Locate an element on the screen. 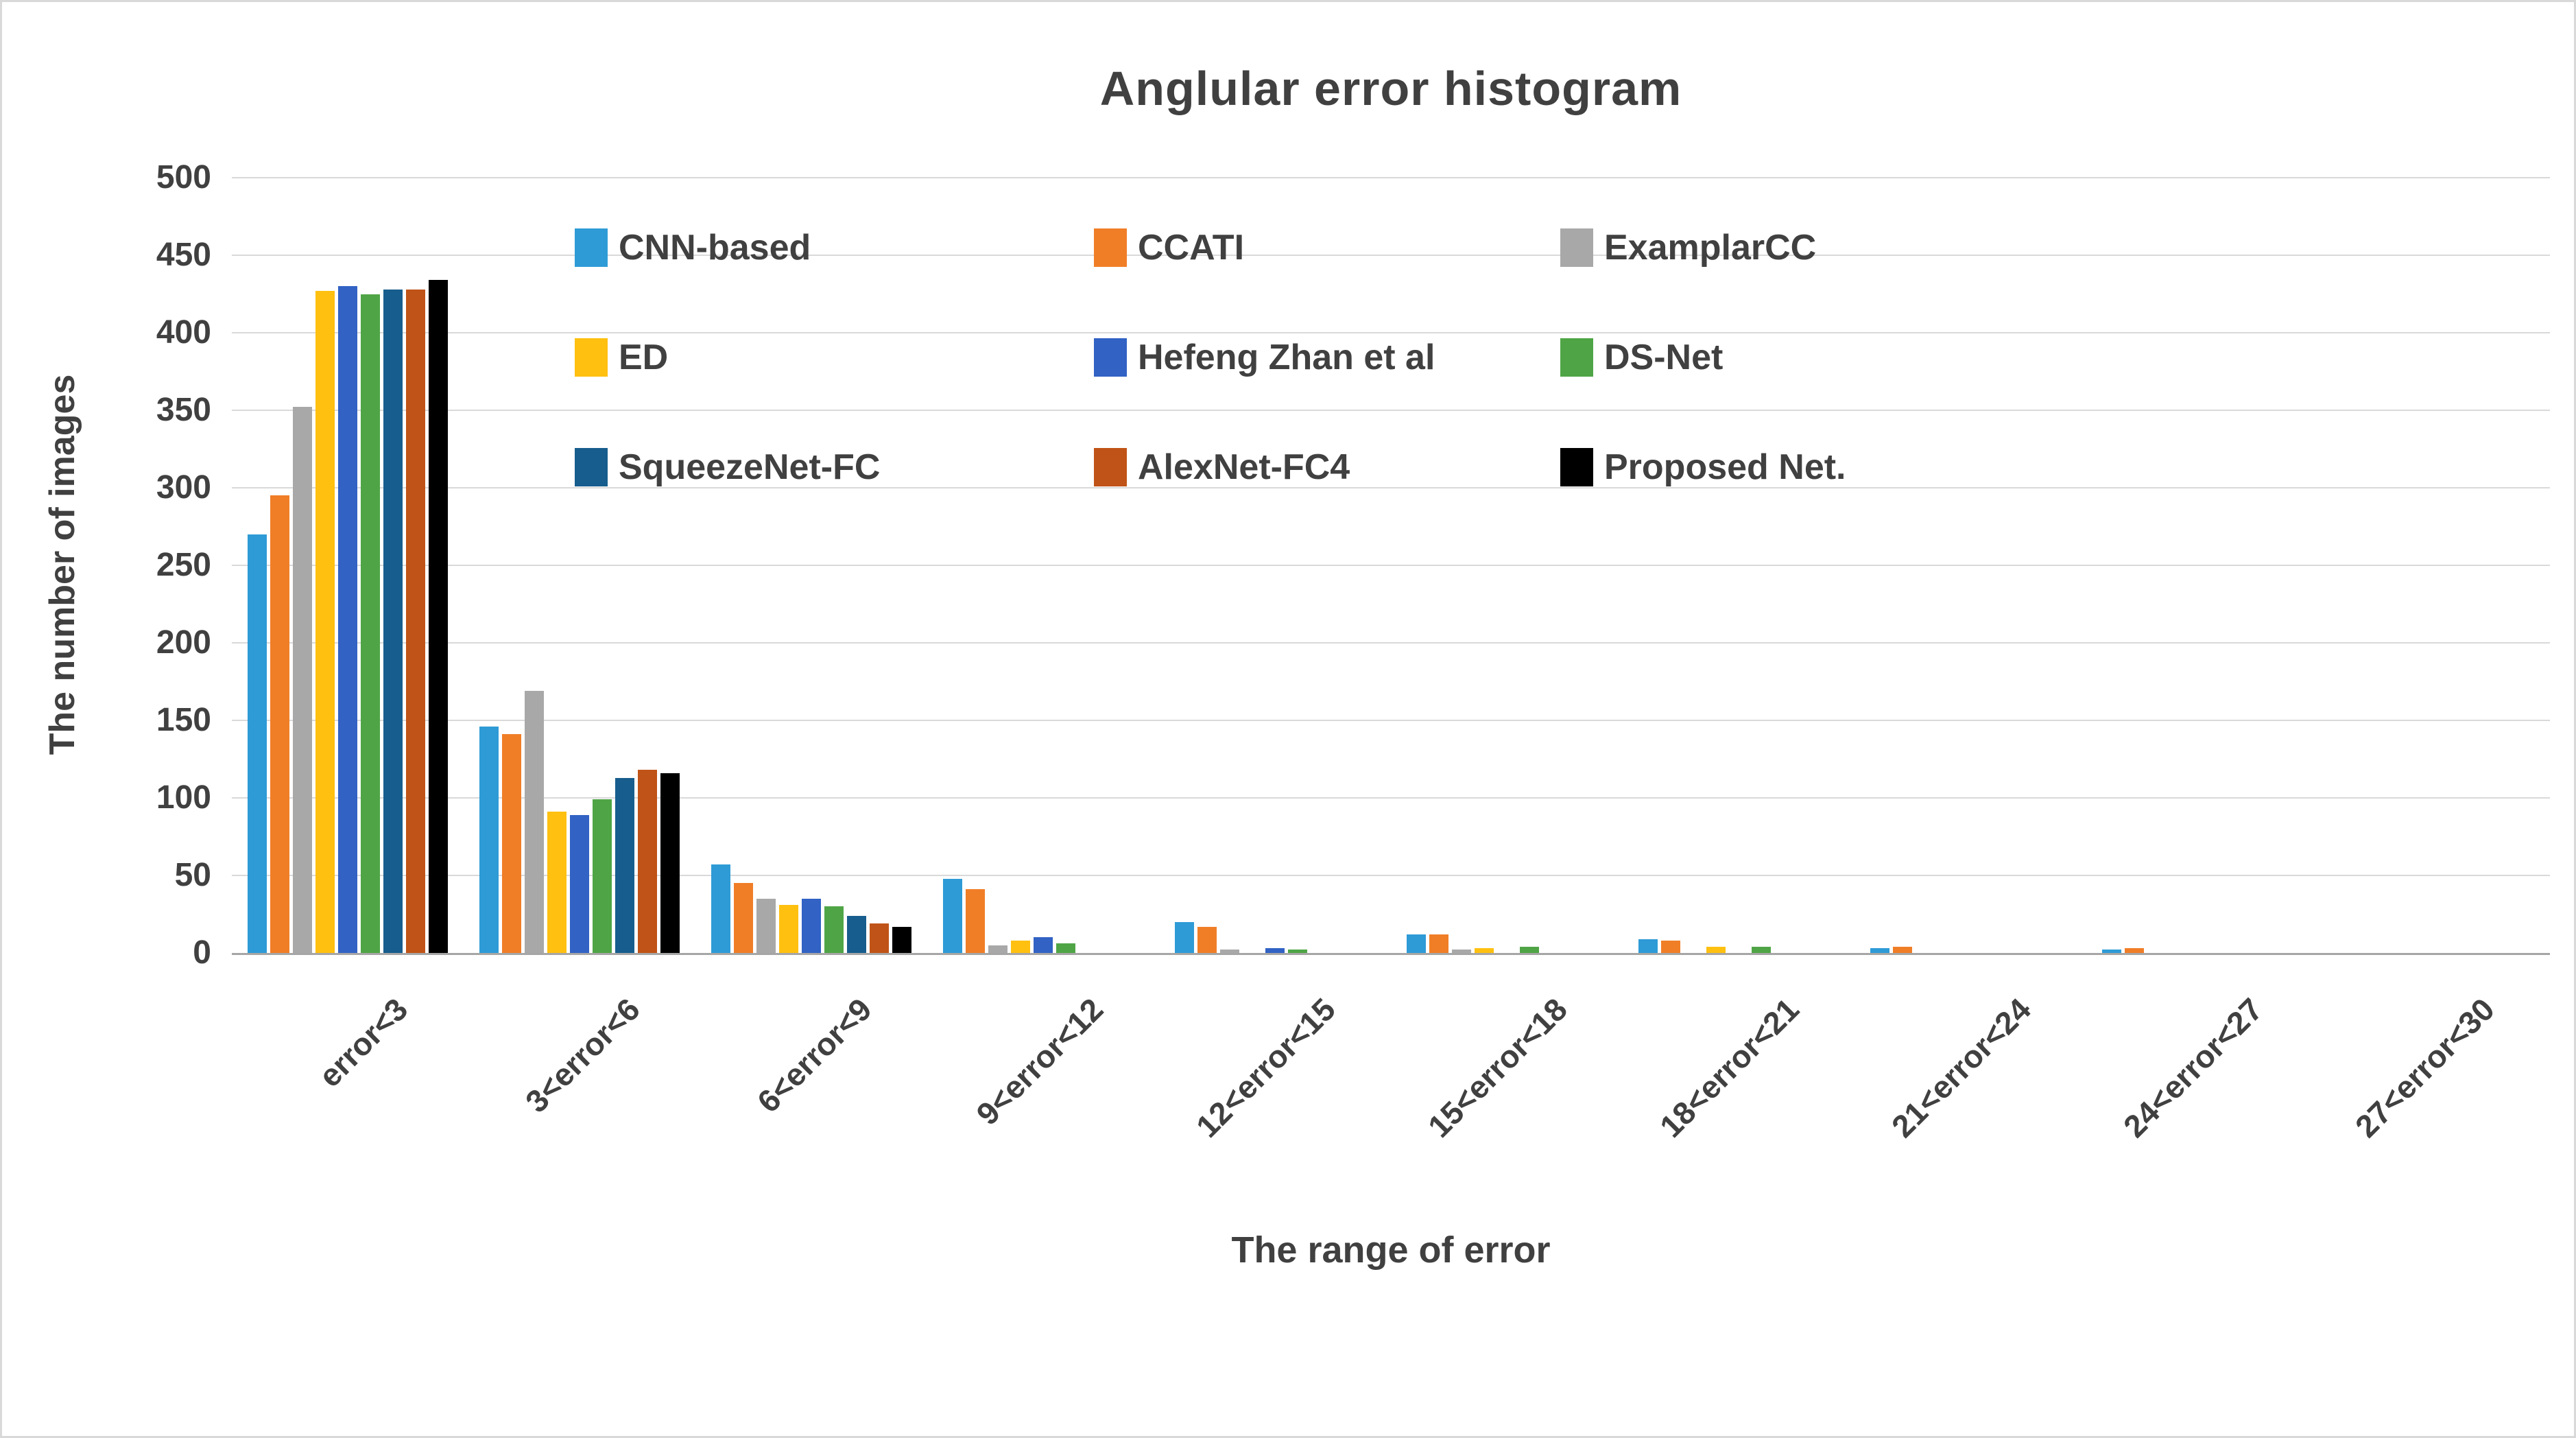  bar-Hefeng Zhan et al-12<error<15 is located at coordinates (1275, 950).